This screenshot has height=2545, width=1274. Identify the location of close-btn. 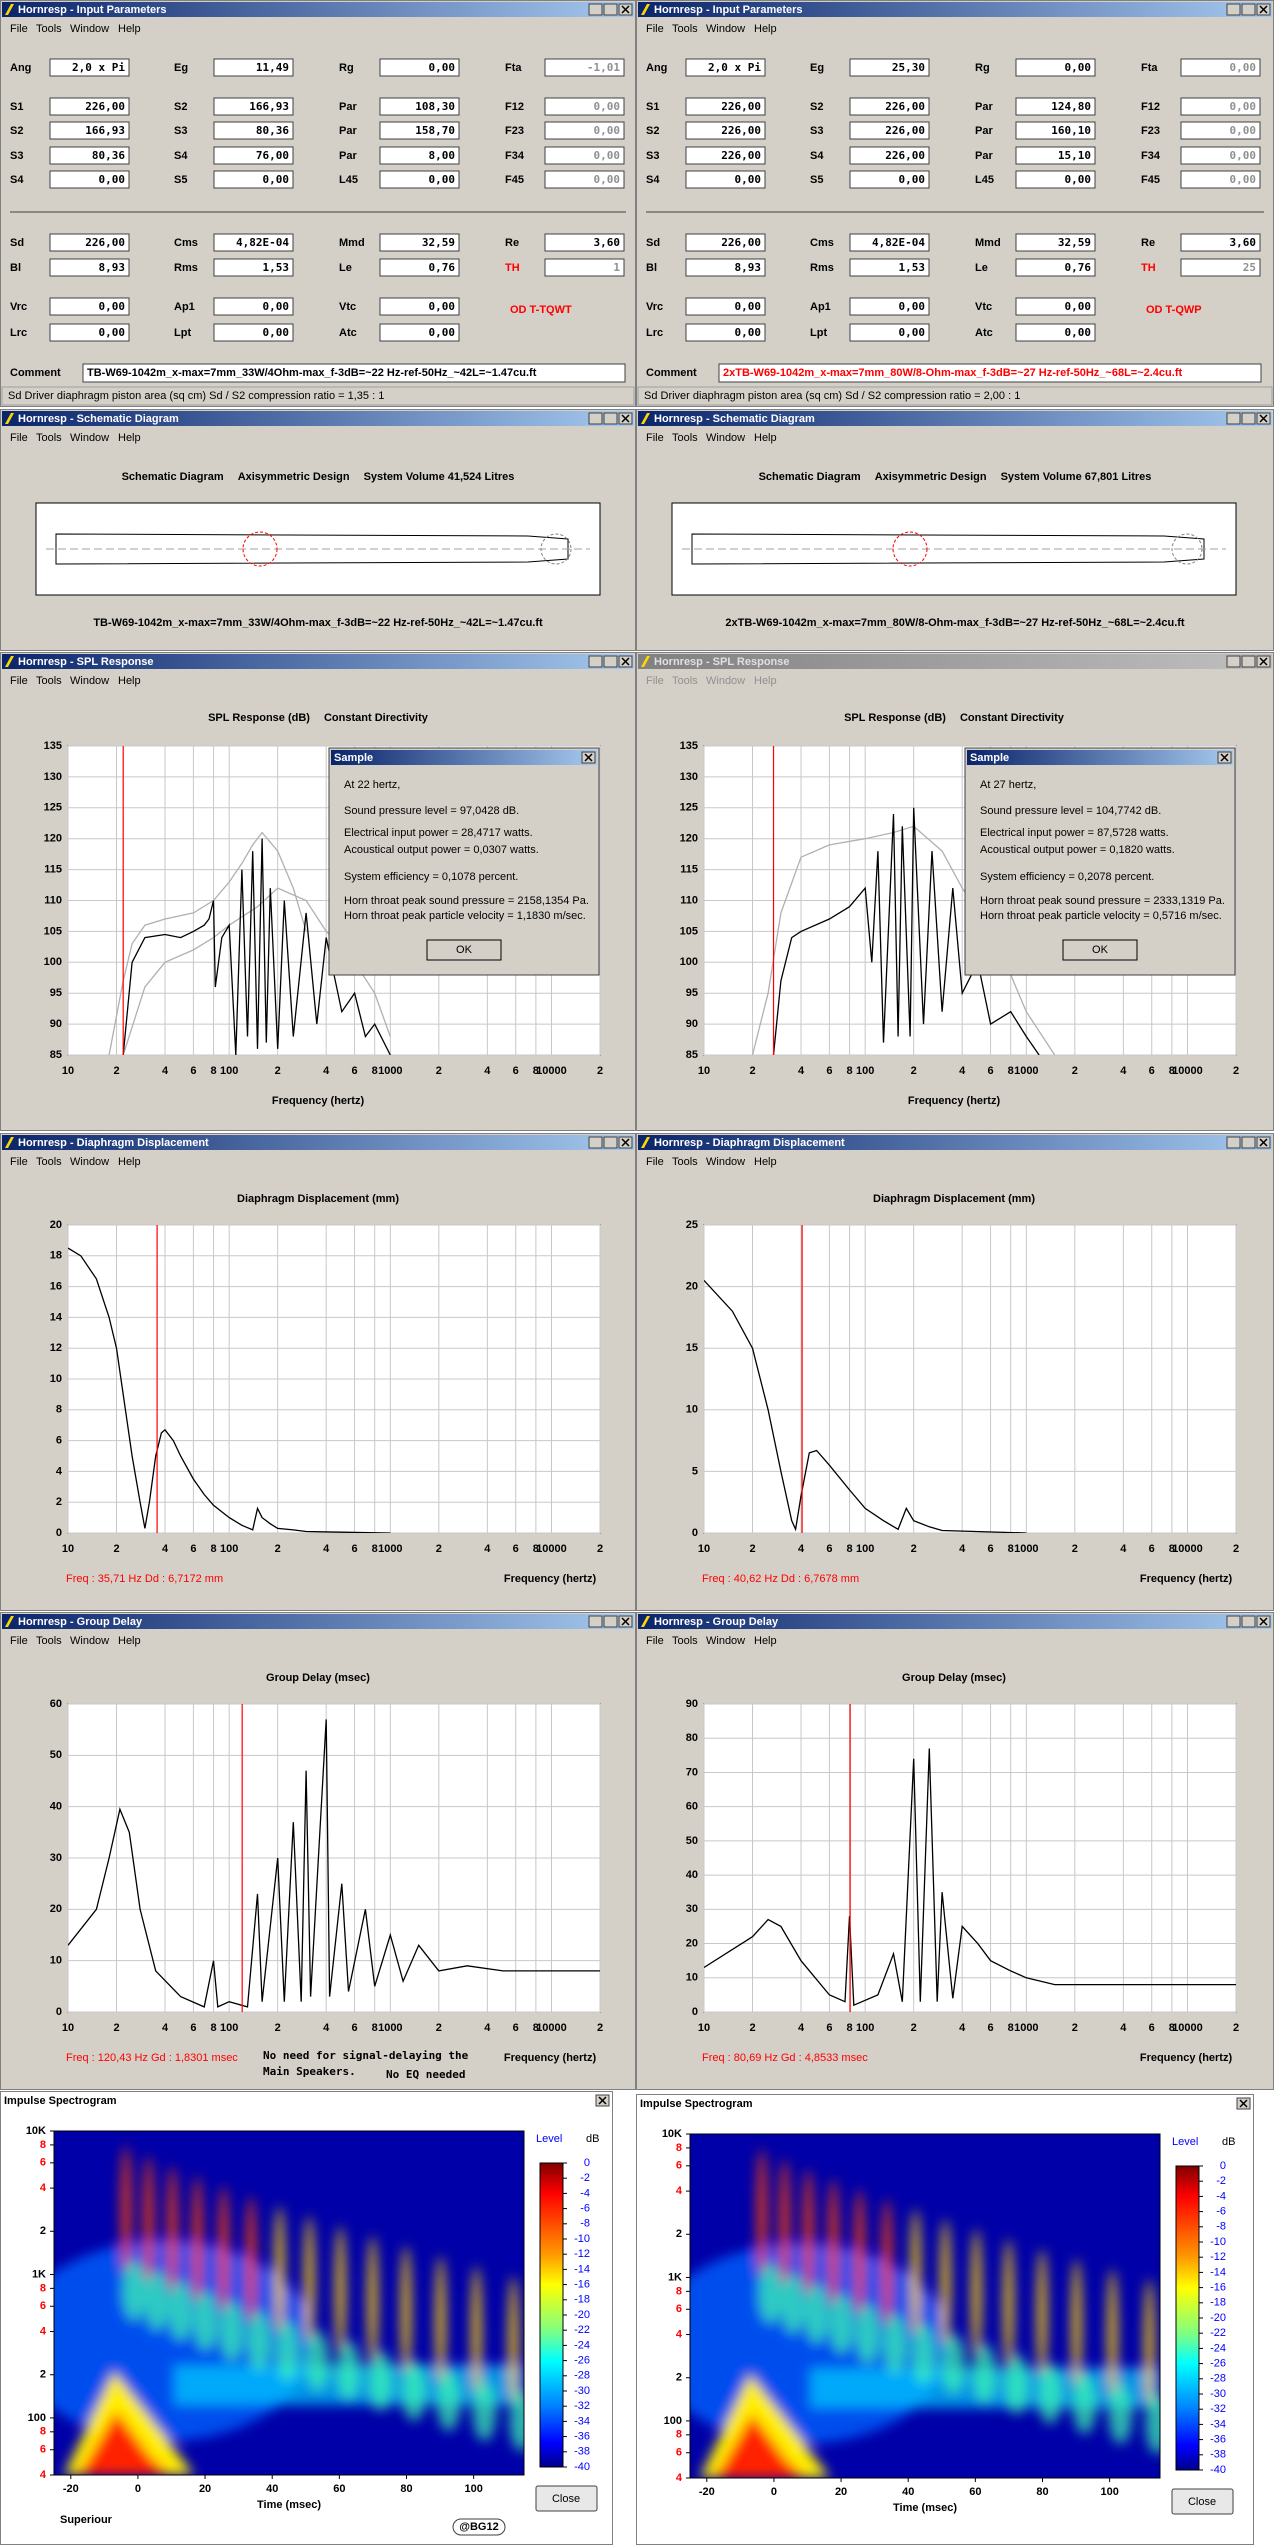
(566, 2498).